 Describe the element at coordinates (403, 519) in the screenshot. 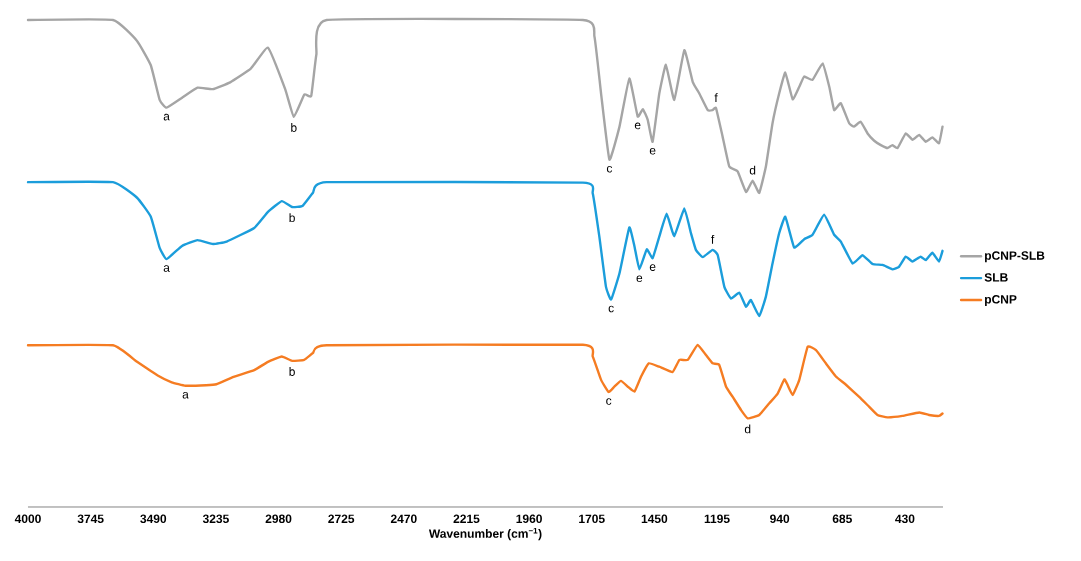

I see `x-tick-label: 2470` at that location.